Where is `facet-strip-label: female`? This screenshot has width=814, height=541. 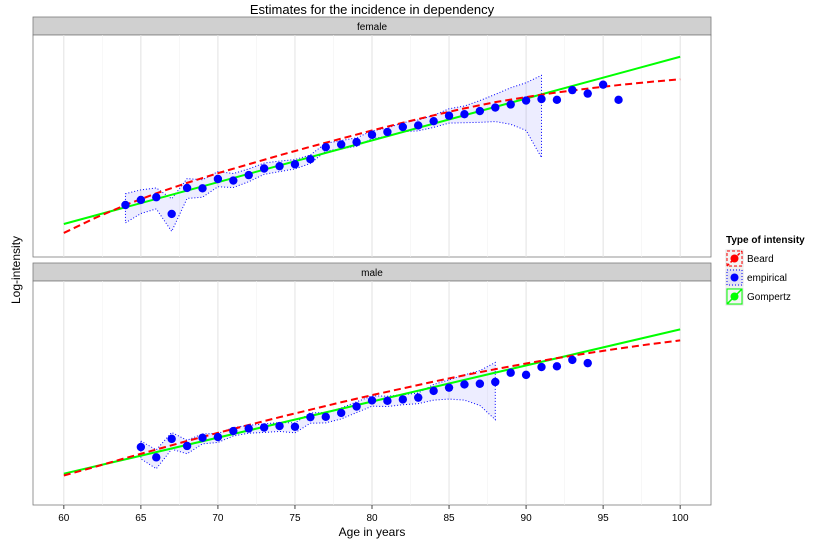
facet-strip-label: female is located at coordinates (372, 27).